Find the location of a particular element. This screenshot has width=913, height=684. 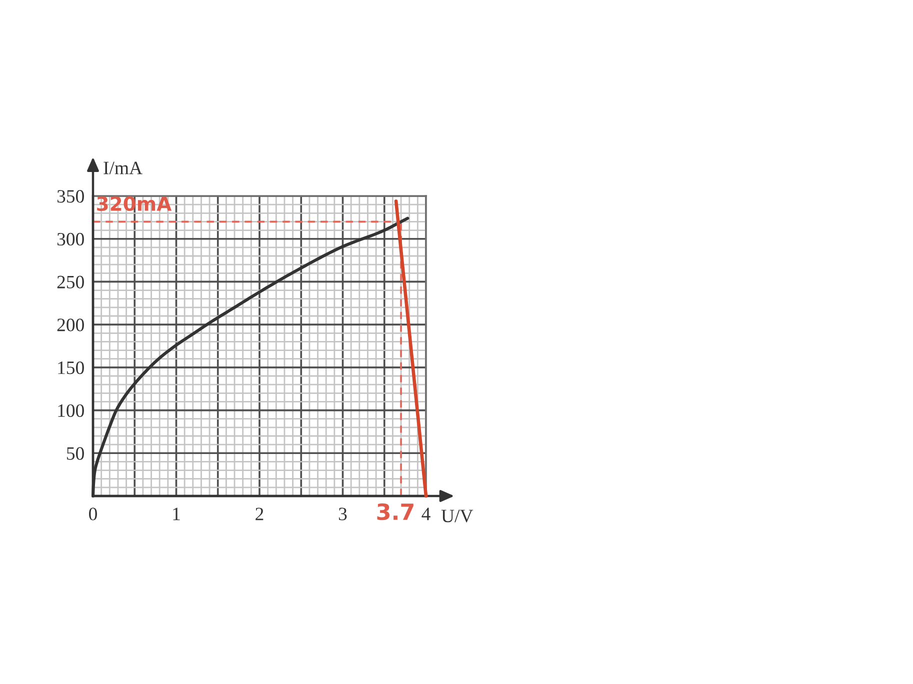

x-tick-label: 4 is located at coordinates (426, 514).